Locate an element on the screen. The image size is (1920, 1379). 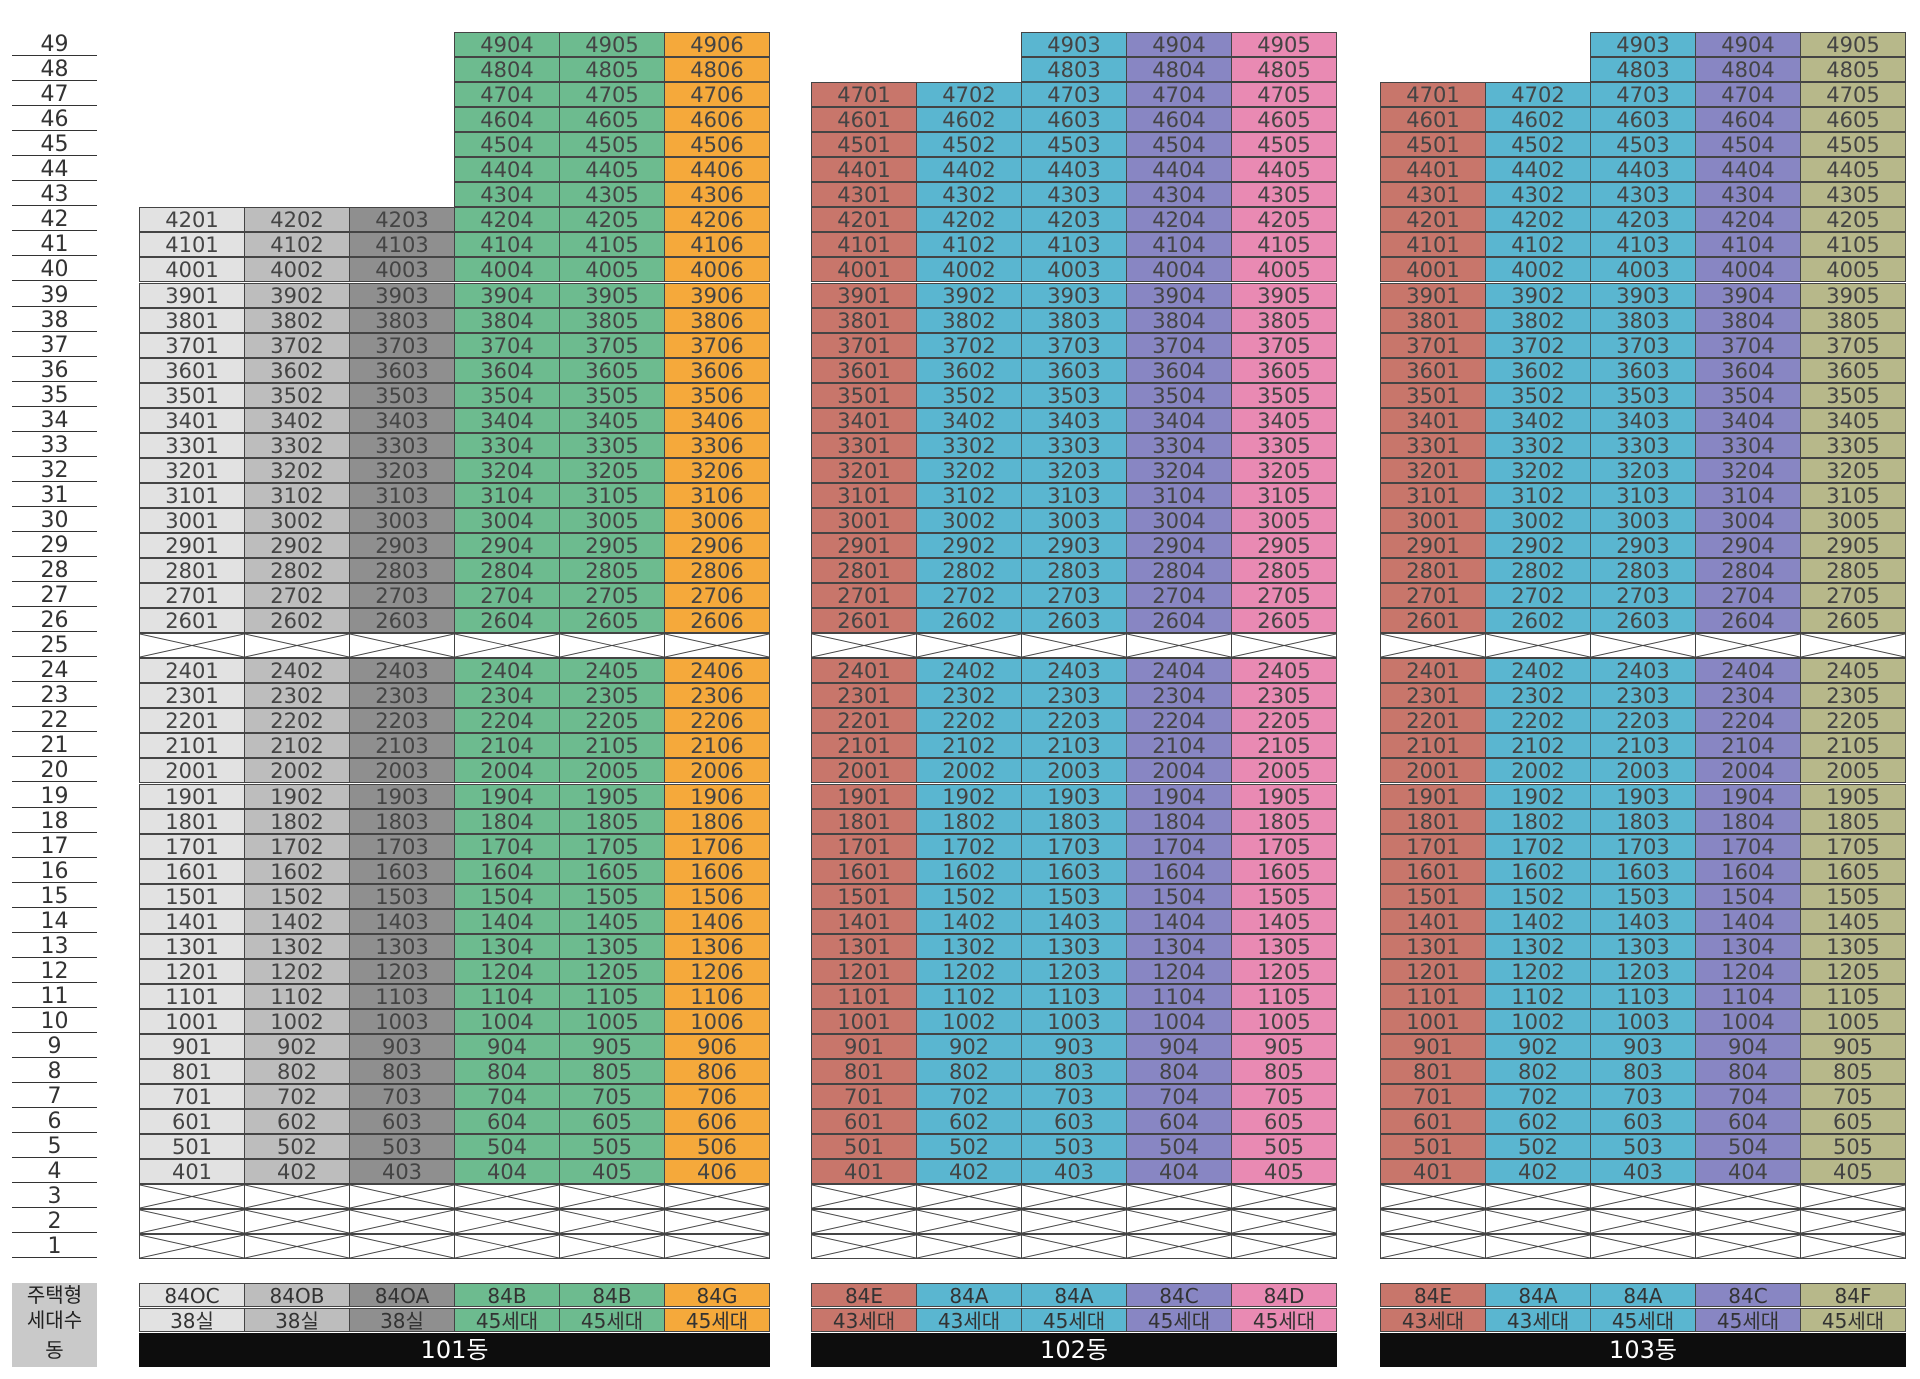
unit-cell: 1905 is located at coordinates (1284, 796).